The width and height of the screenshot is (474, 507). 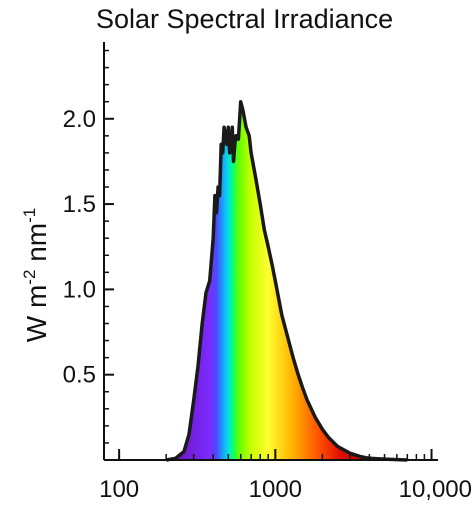 I want to click on y-ticks: 0.5 1.0 1.5 2.0, so click(x=88, y=247).